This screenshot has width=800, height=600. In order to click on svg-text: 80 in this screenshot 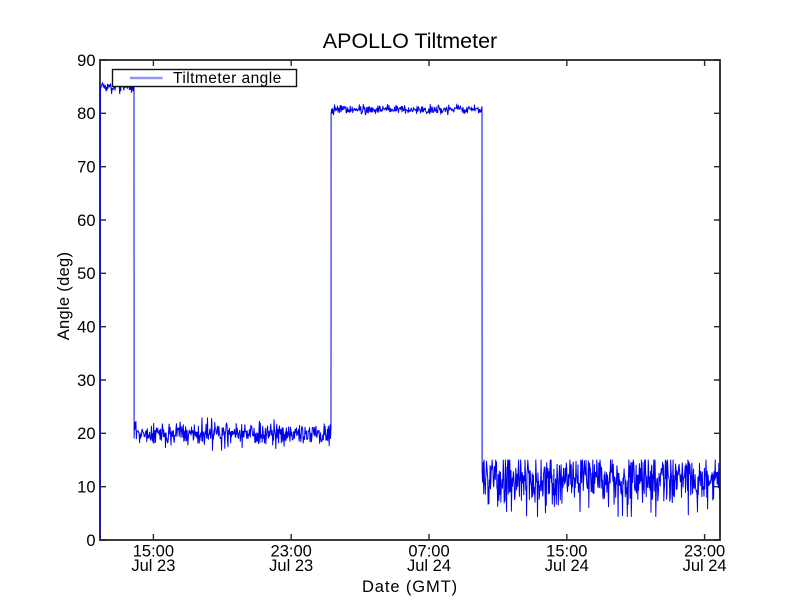, I will do `click(86, 114)`.